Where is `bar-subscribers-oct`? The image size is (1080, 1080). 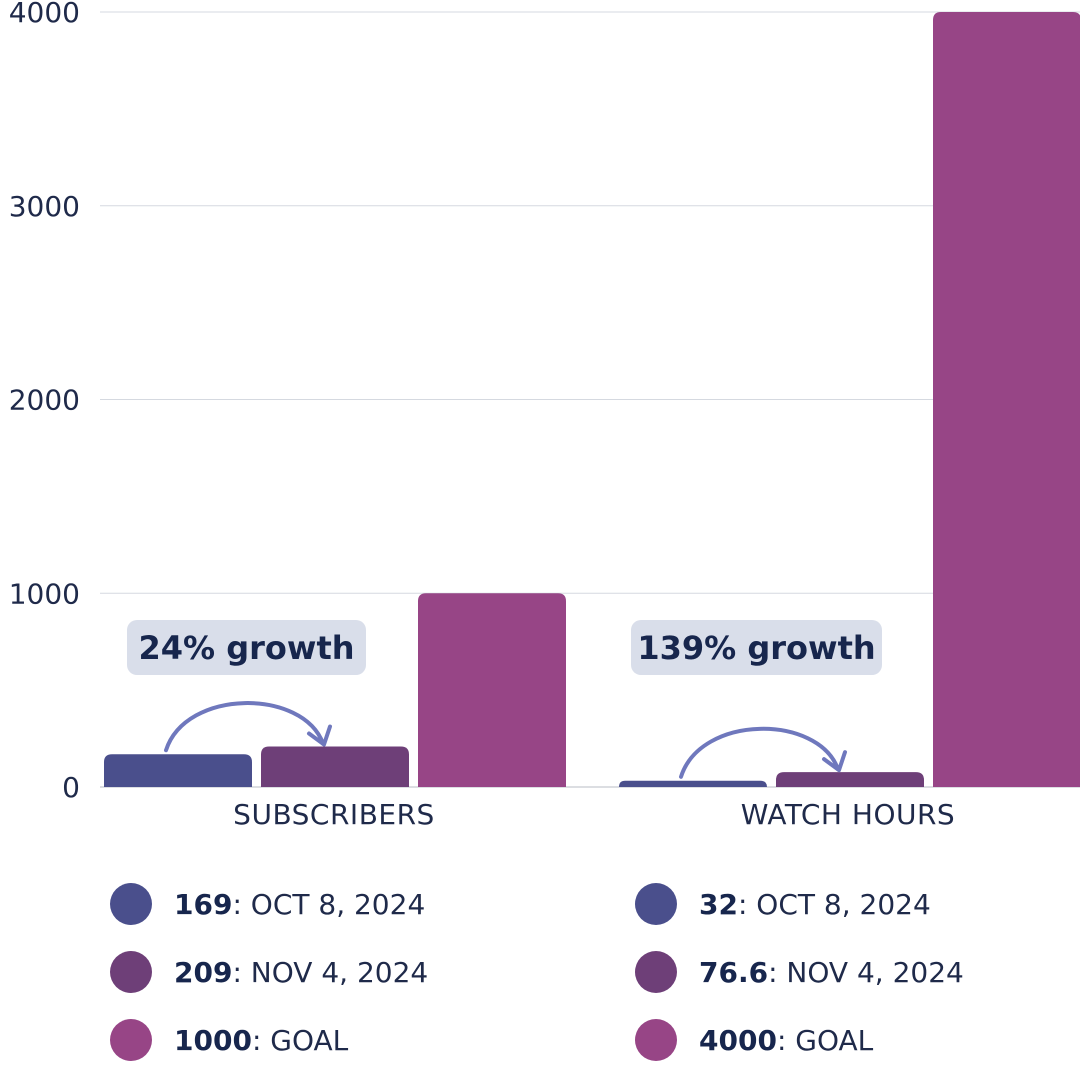 bar-subscribers-oct is located at coordinates (178, 770).